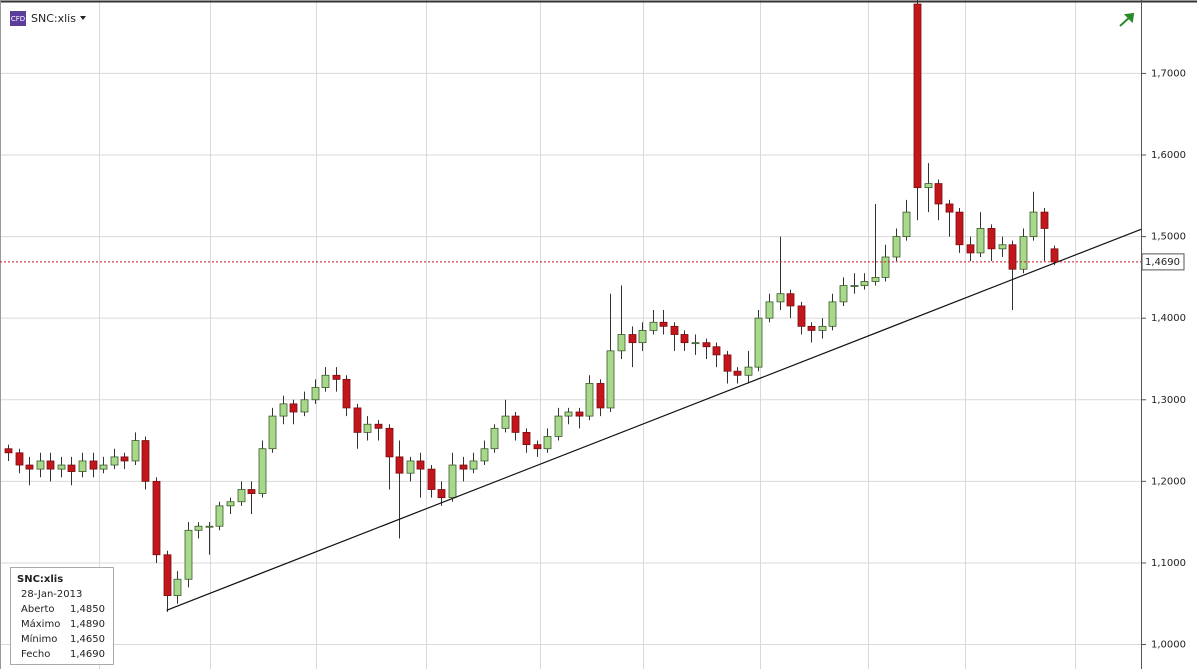 Image resolution: width=1197 pixels, height=669 pixels. Describe the element at coordinates (1168, 645) in the screenshot. I see `y-tick-label: 1,0000` at that location.